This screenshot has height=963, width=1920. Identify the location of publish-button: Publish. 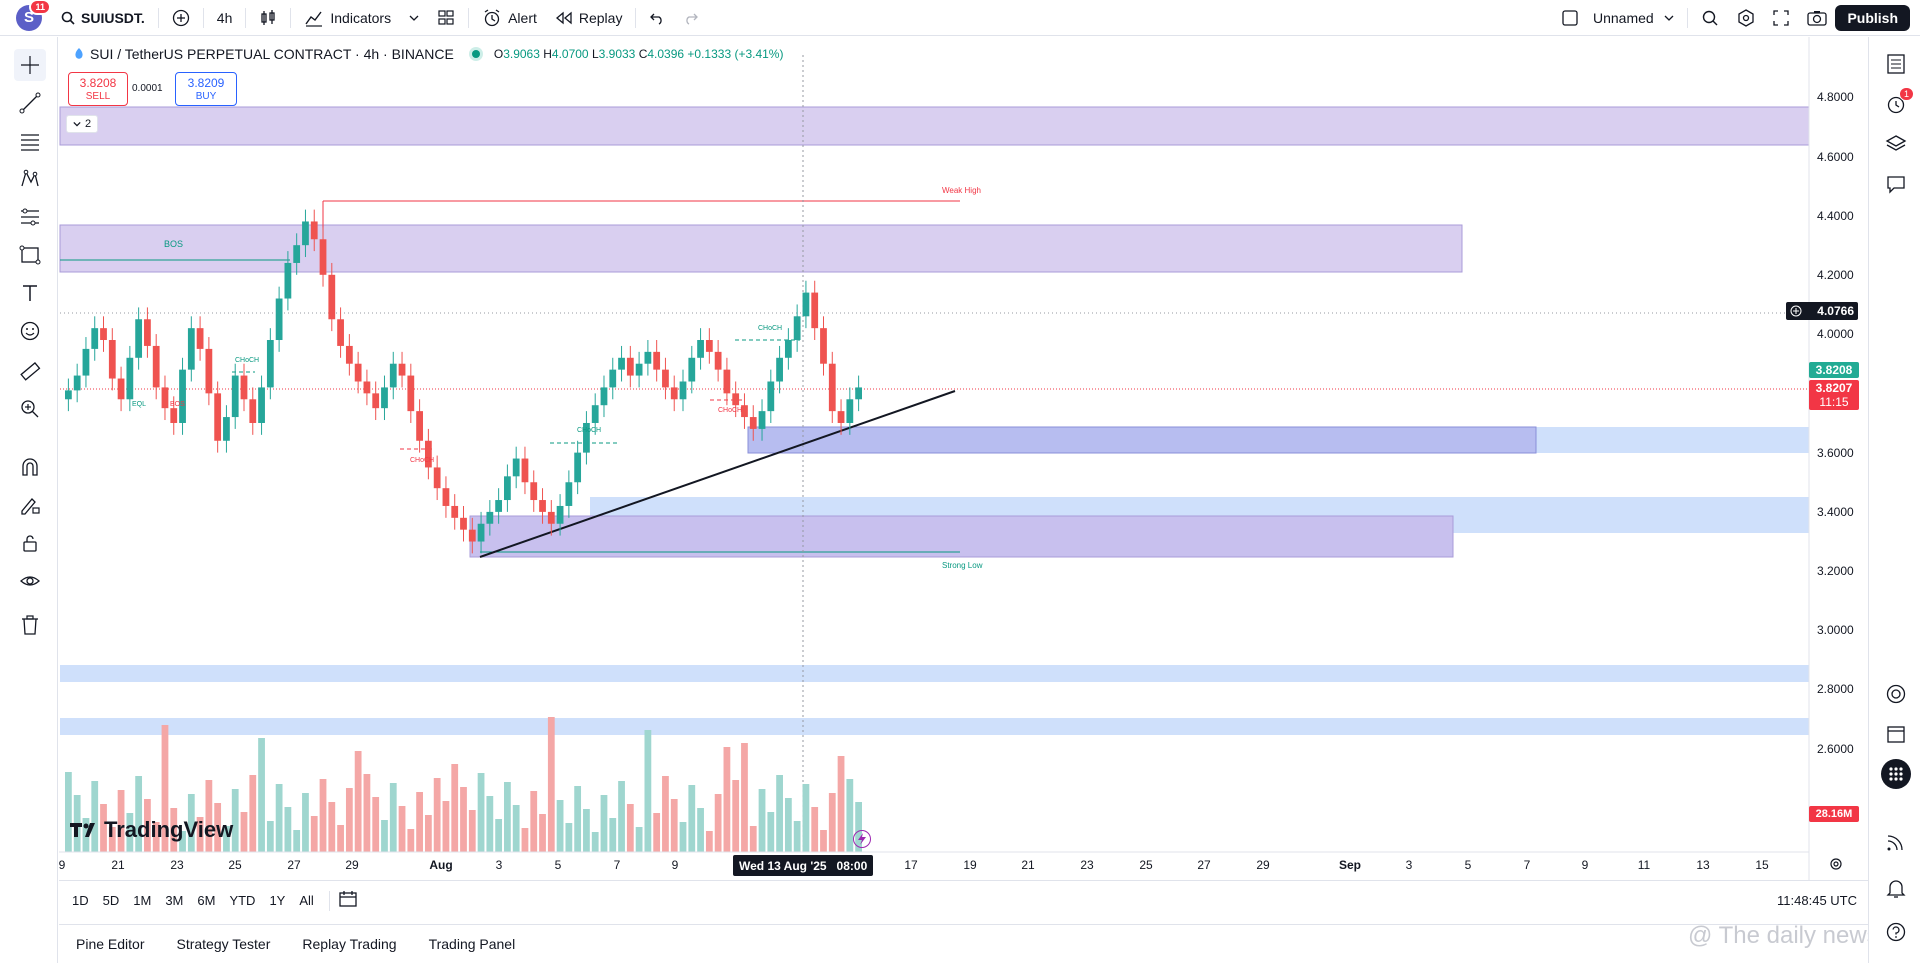
(1872, 18).